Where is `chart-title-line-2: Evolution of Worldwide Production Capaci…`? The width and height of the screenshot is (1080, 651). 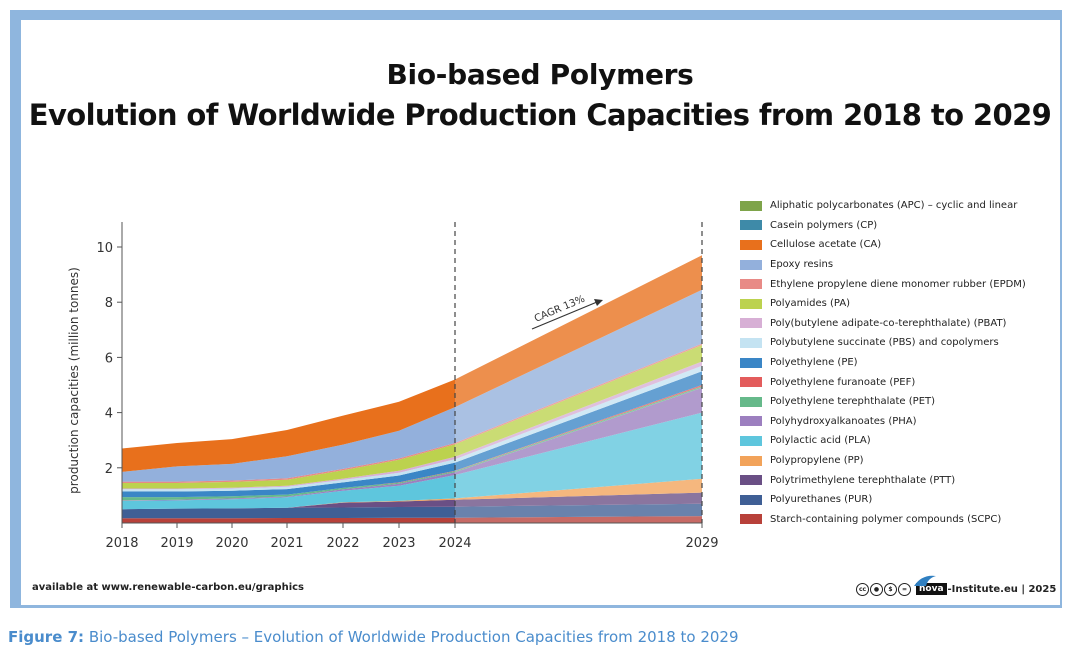 chart-title-line-2: Evolution of Worldwide Production Capaci… is located at coordinates (540, 115).